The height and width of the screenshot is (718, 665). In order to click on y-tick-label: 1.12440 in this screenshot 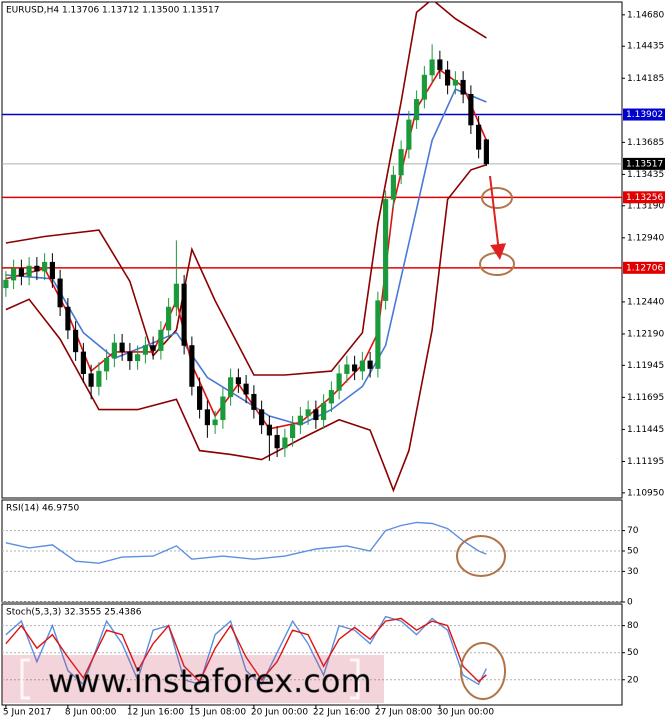, I will do `click(645, 302)`.